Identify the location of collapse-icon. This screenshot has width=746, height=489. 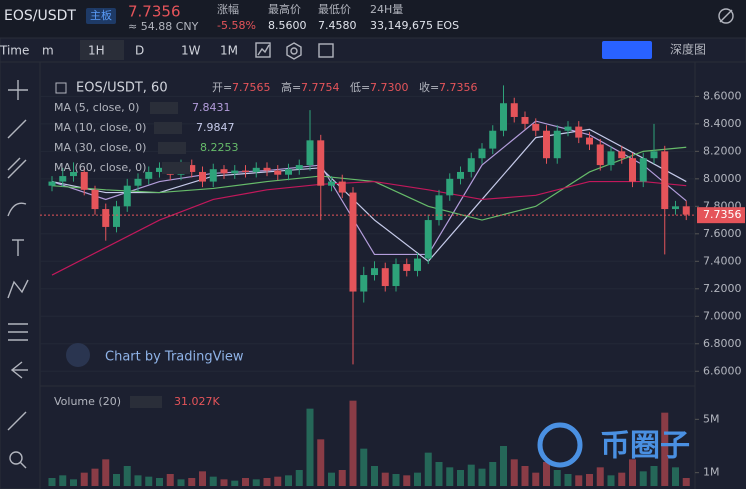
(61, 88).